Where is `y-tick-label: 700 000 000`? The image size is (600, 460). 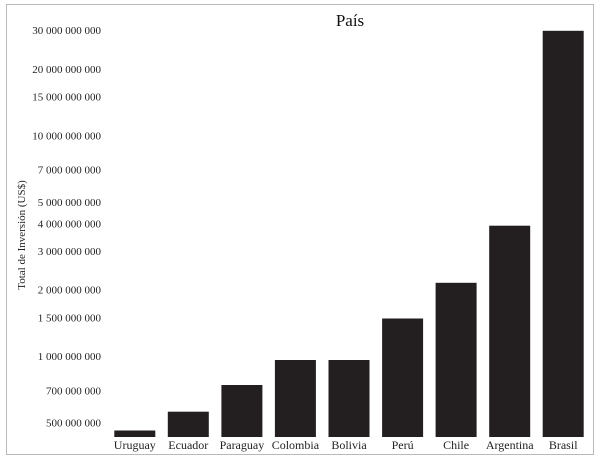
y-tick-label: 700 000 000 is located at coordinates (74, 391).